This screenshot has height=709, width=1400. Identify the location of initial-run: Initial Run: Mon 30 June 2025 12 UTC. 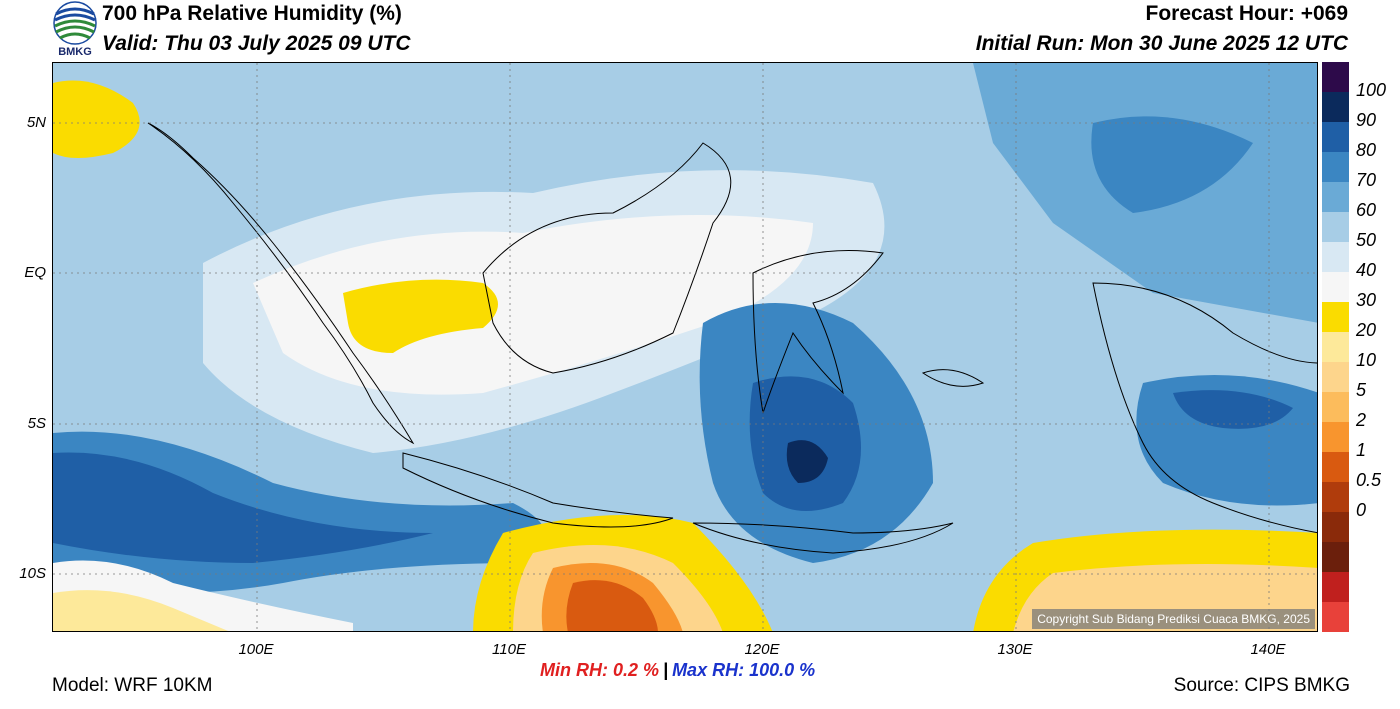
(1161, 43).